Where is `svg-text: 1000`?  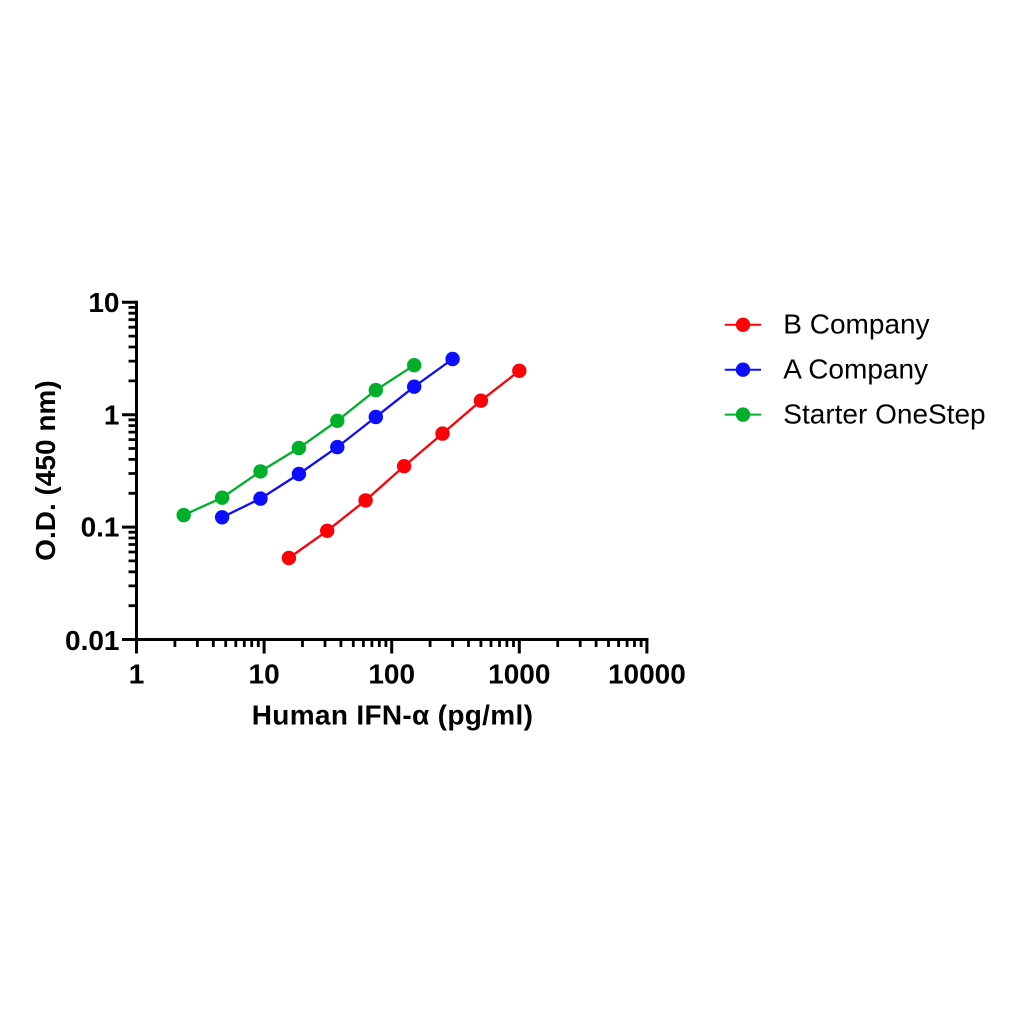 svg-text: 1000 is located at coordinates (519, 673).